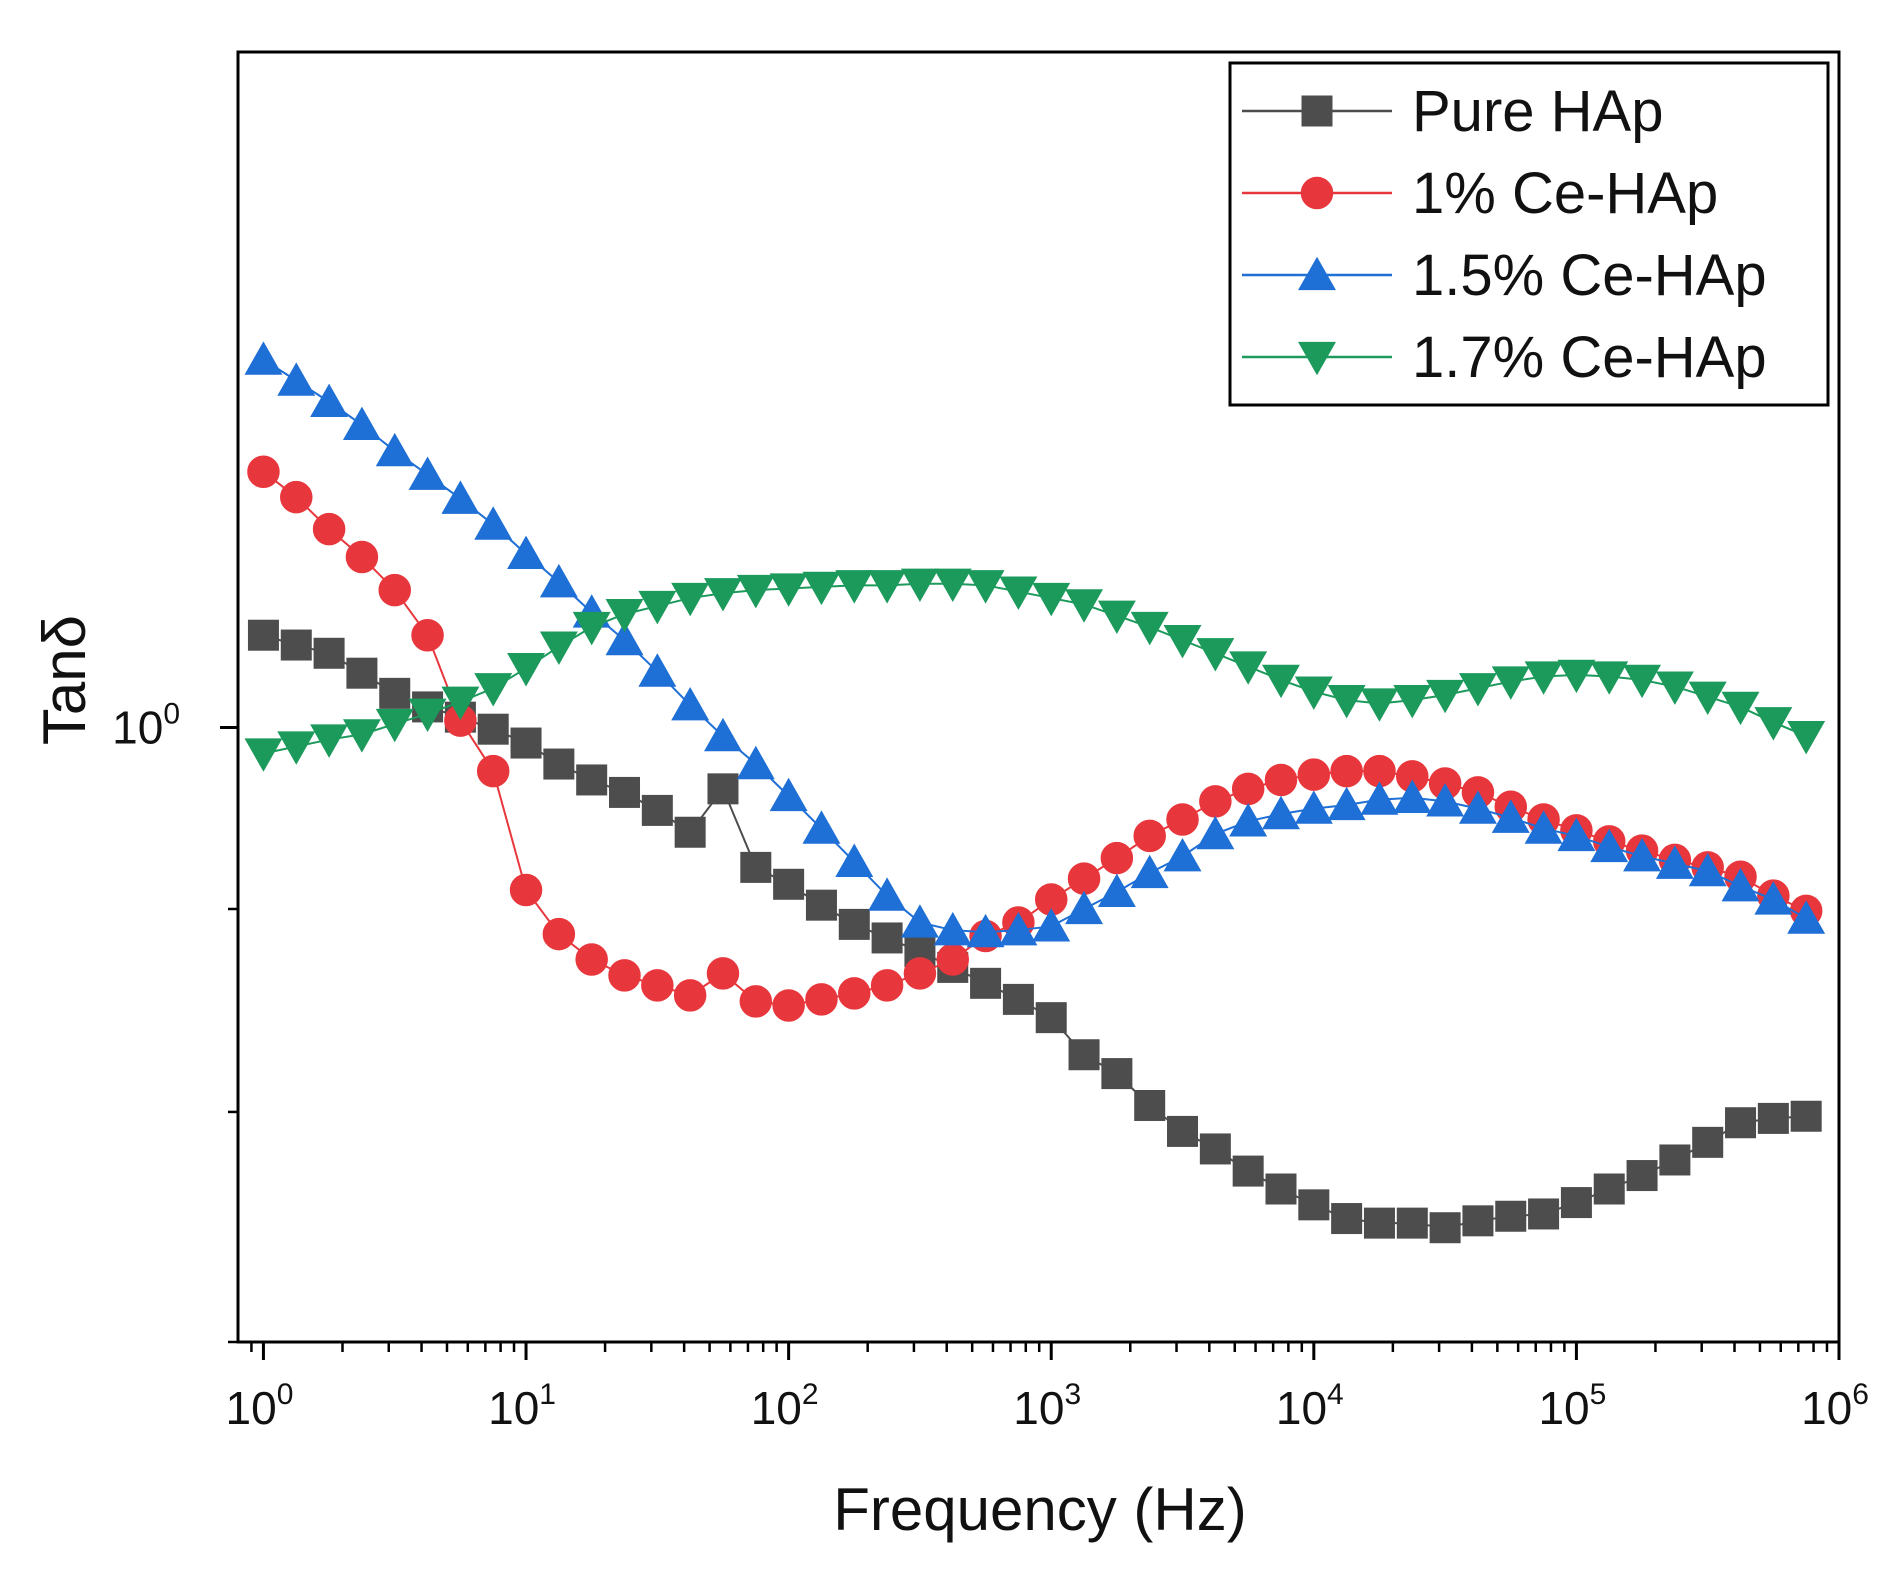 The width and height of the screenshot is (1903, 1576). What do you see at coordinates (1565, 193) in the screenshot?
I see `legend-label: 1% Ce-HAp` at bounding box center [1565, 193].